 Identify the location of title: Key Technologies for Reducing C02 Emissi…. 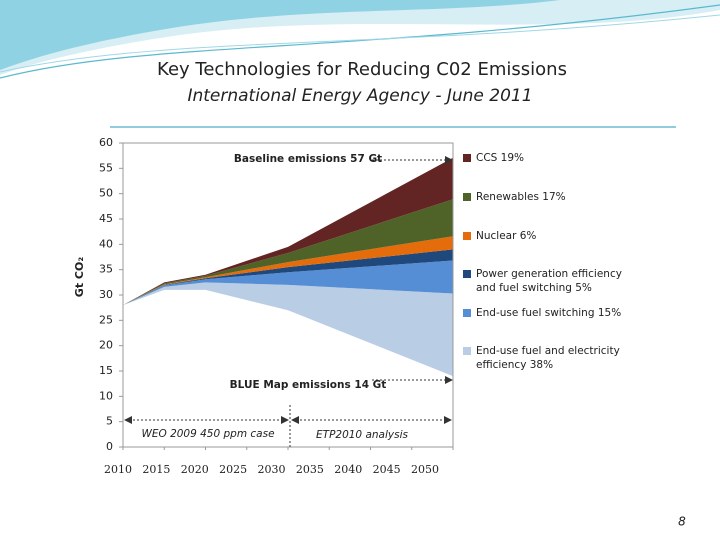
(362, 69).